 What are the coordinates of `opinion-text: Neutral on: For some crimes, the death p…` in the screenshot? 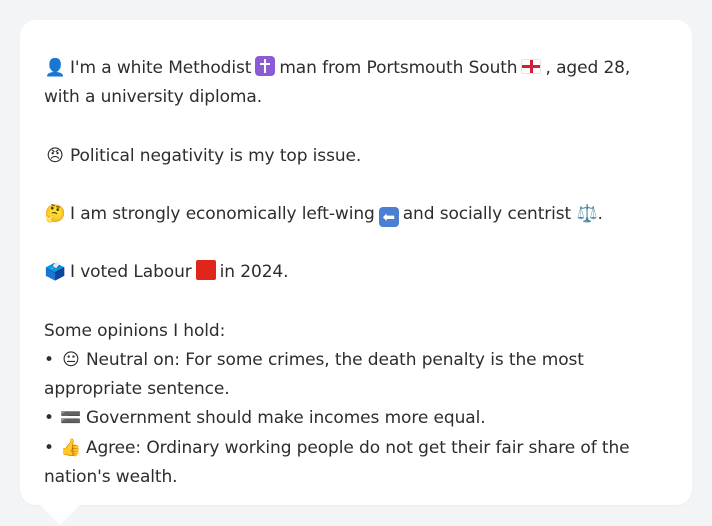 It's located at (314, 374).